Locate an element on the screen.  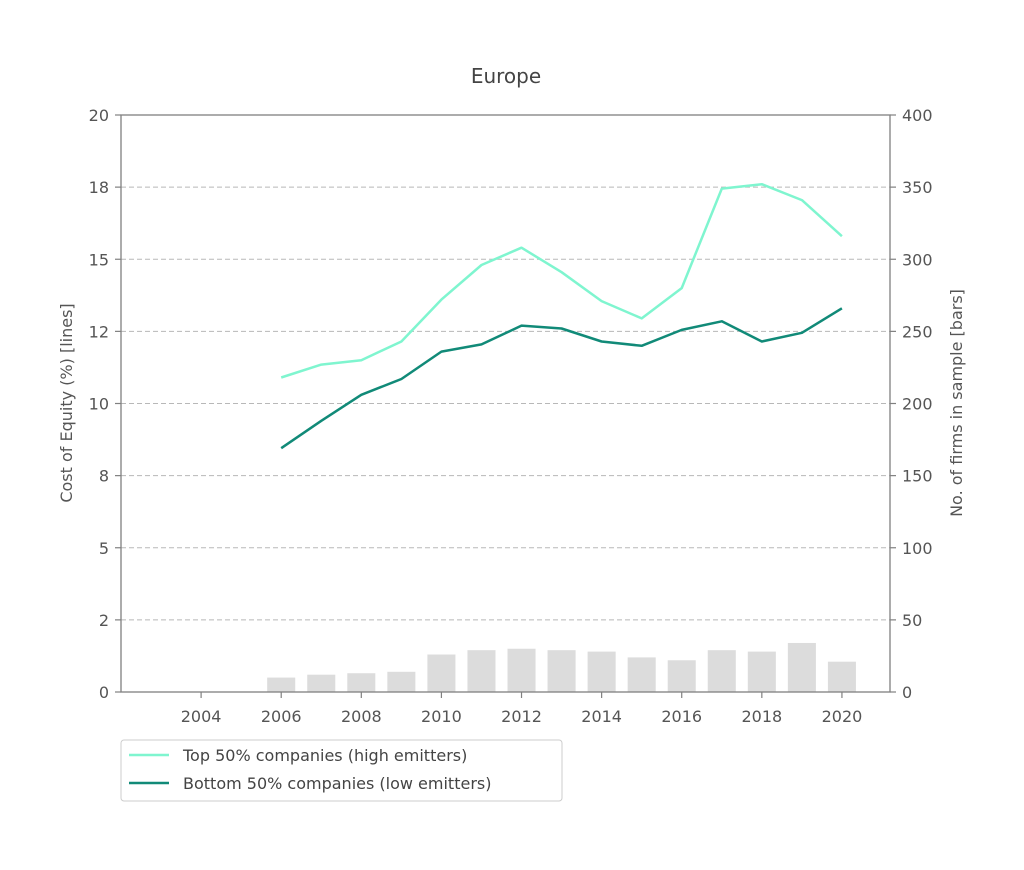
y-left-tick-label: 12 is located at coordinates (99, 331).